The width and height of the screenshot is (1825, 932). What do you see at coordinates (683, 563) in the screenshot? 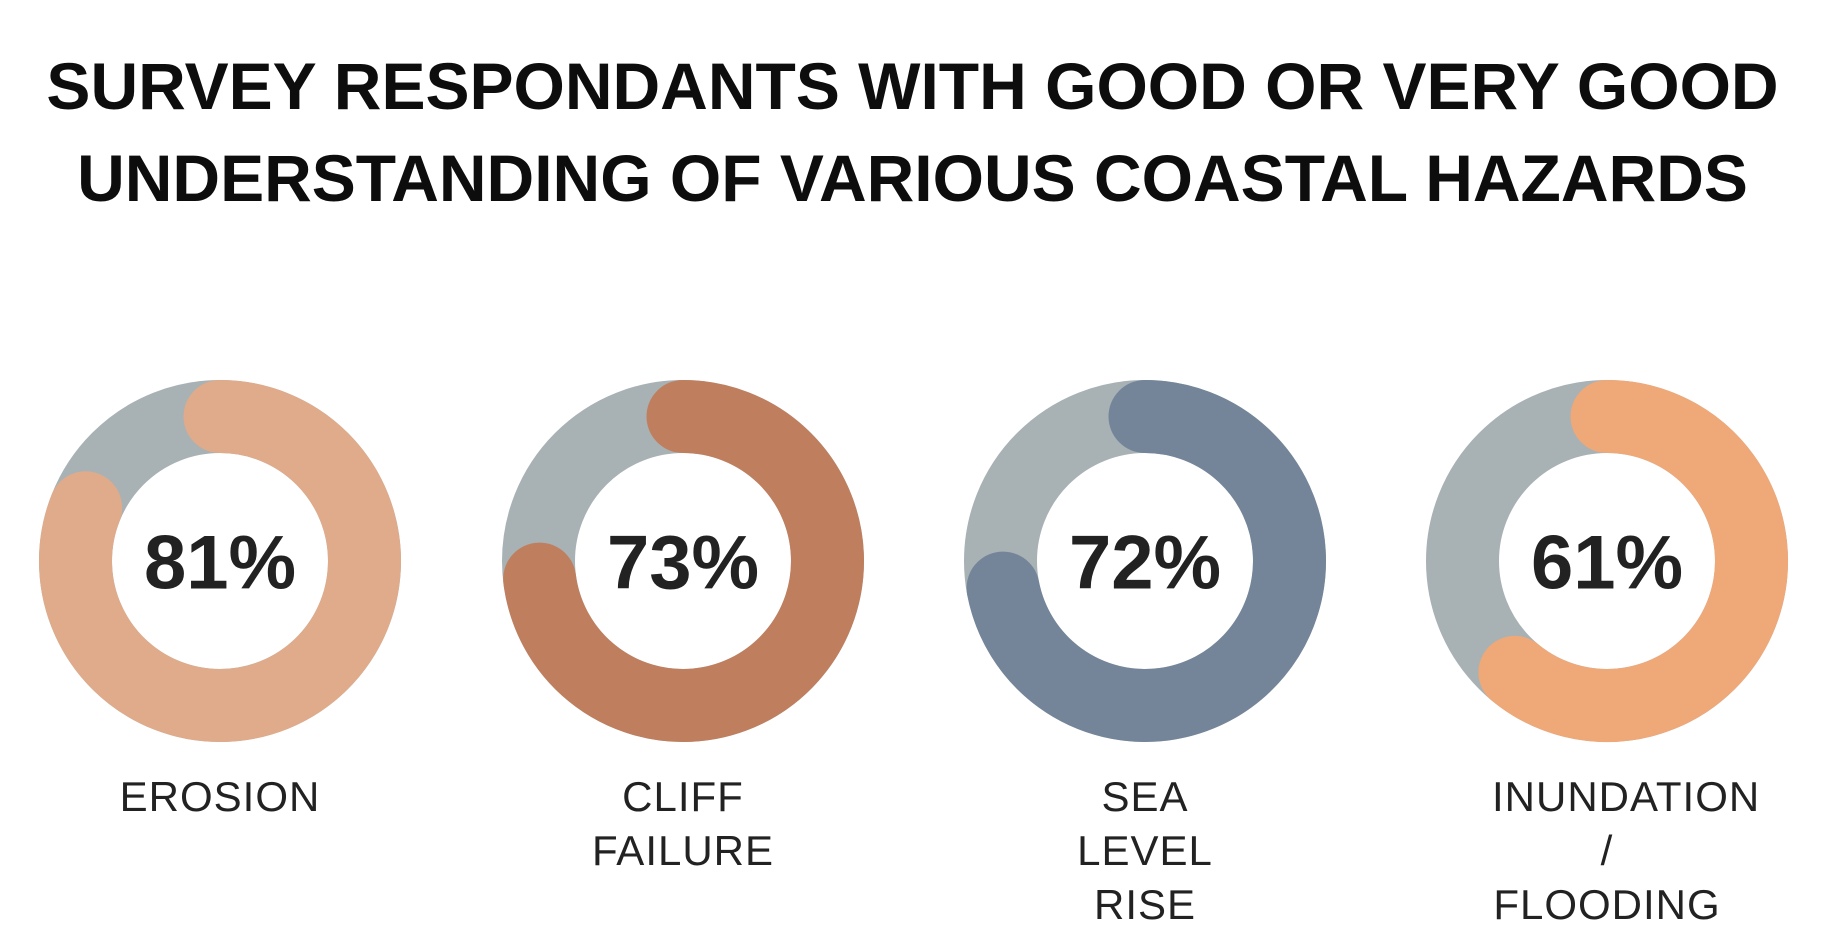
I see `value-label: 73%` at bounding box center [683, 563].